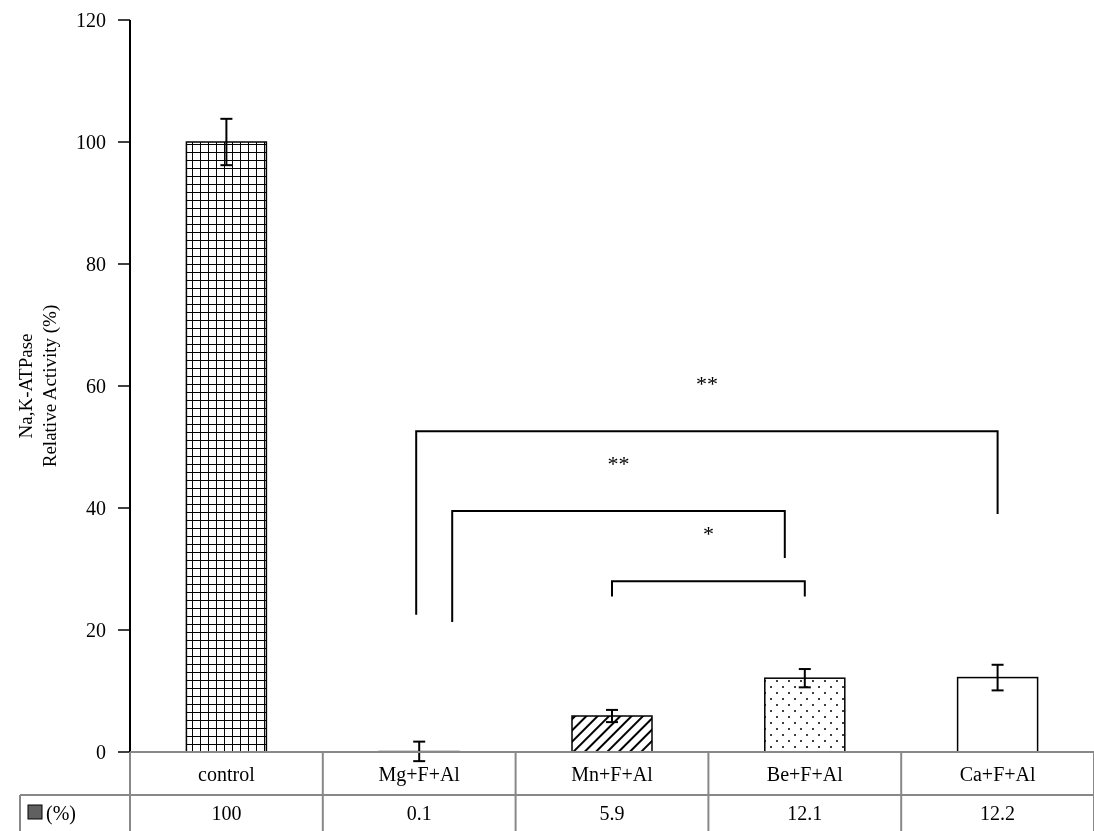 Image resolution: width=1094 pixels, height=831 pixels. Describe the element at coordinates (419, 813) in the screenshot. I see `data-label: 0.1` at that location.